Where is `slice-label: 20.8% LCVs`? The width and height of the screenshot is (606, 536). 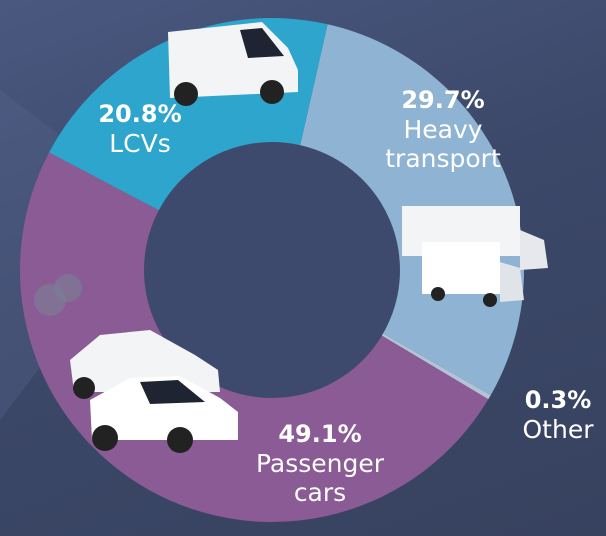
slice-label: 20.8% LCVs is located at coordinates (140, 129).